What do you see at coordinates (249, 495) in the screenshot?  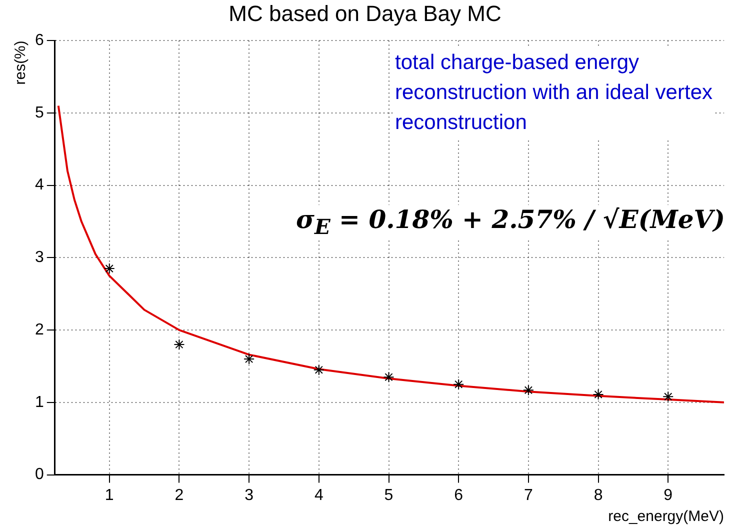 I see `x-tick-label: 3` at bounding box center [249, 495].